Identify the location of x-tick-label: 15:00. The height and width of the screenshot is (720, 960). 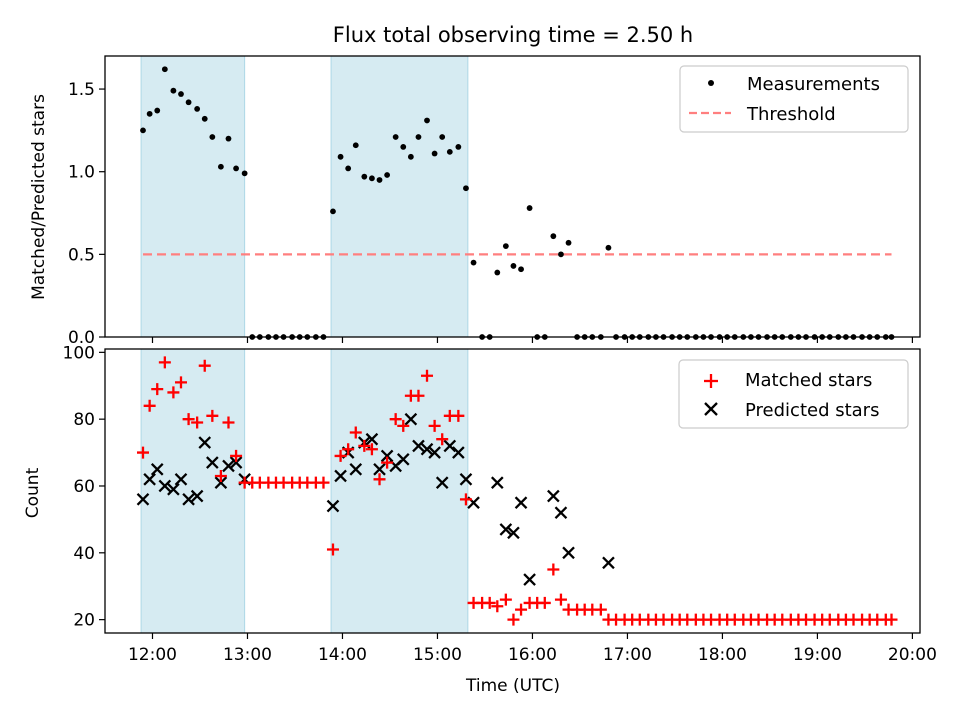
(437, 655).